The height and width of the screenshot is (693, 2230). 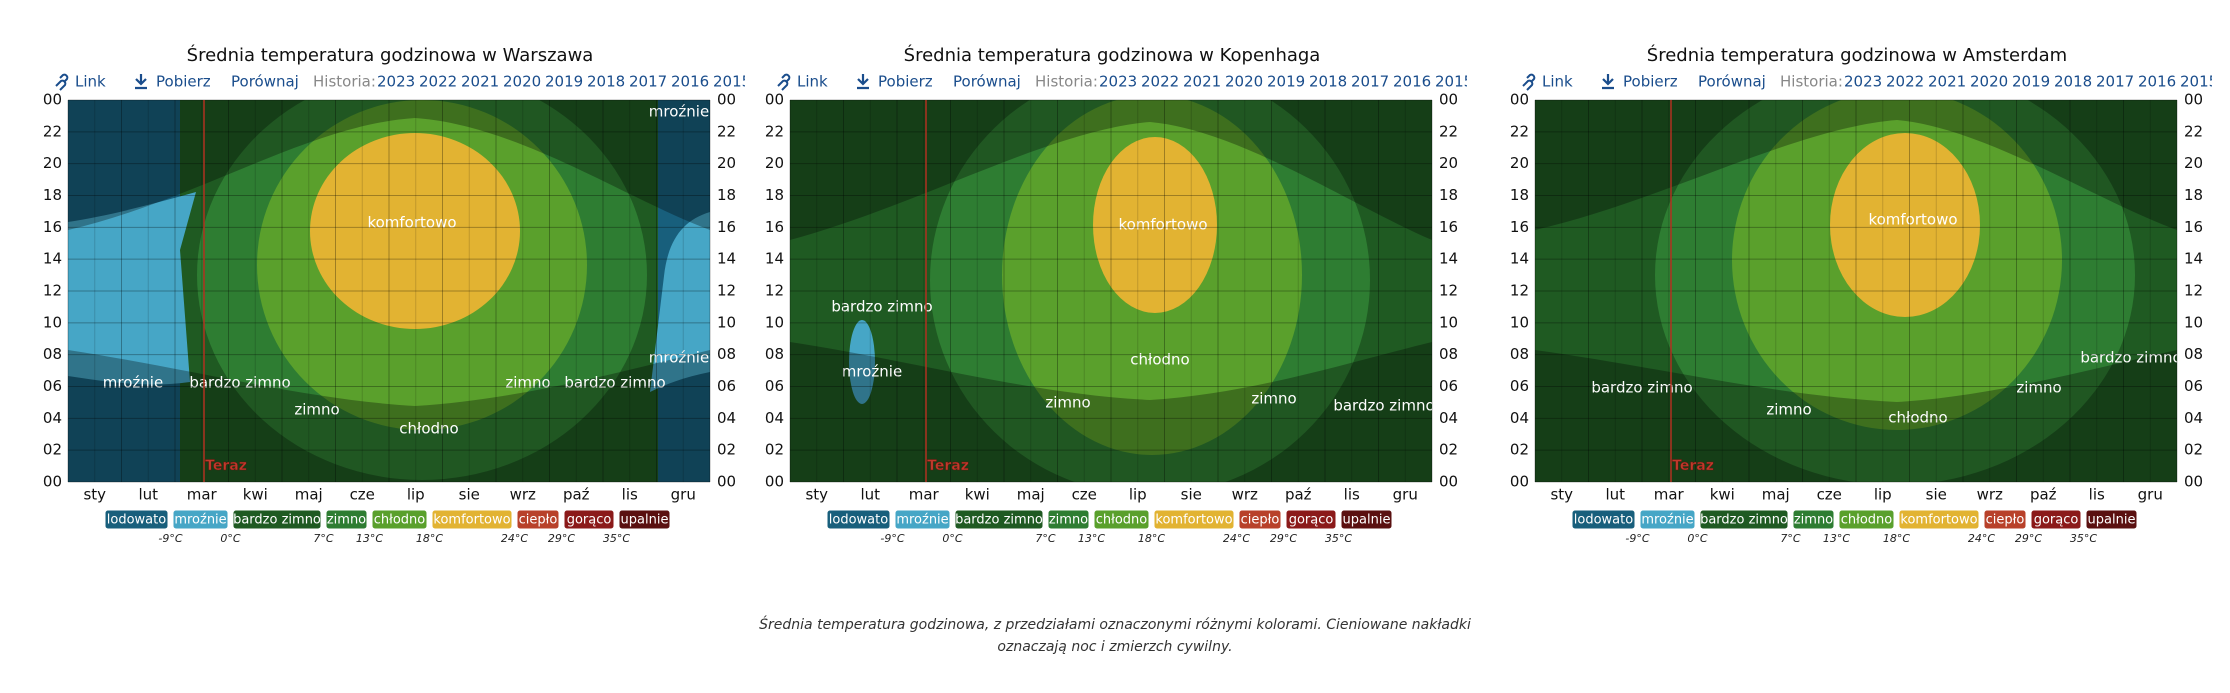 I want to click on y-tick-label: 12, so click(x=774, y=291).